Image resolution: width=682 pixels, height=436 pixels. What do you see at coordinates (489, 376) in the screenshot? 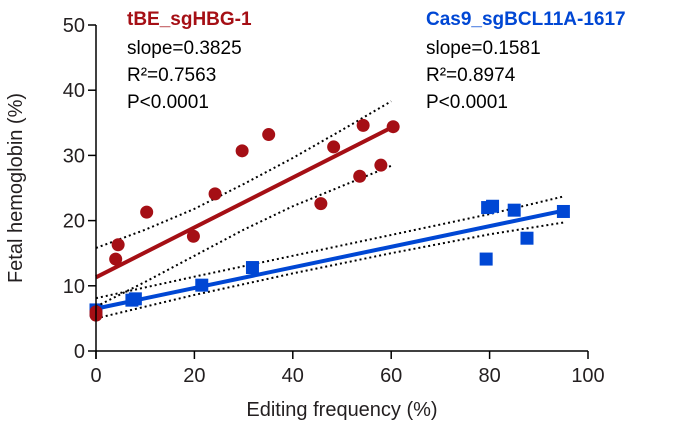
I see `x-tick-label: 80` at bounding box center [489, 376].